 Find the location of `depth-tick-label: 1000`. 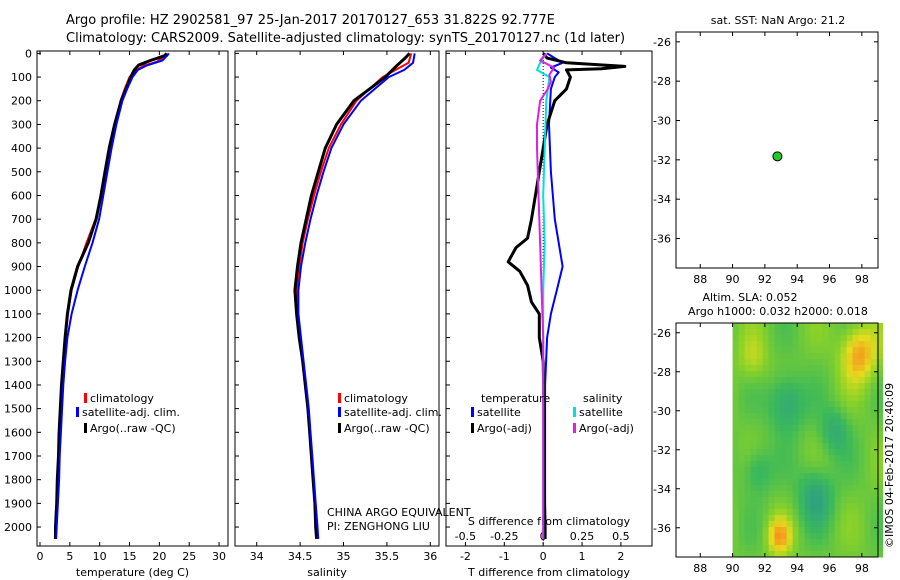

depth-tick-label: 1000 is located at coordinates (18, 290).